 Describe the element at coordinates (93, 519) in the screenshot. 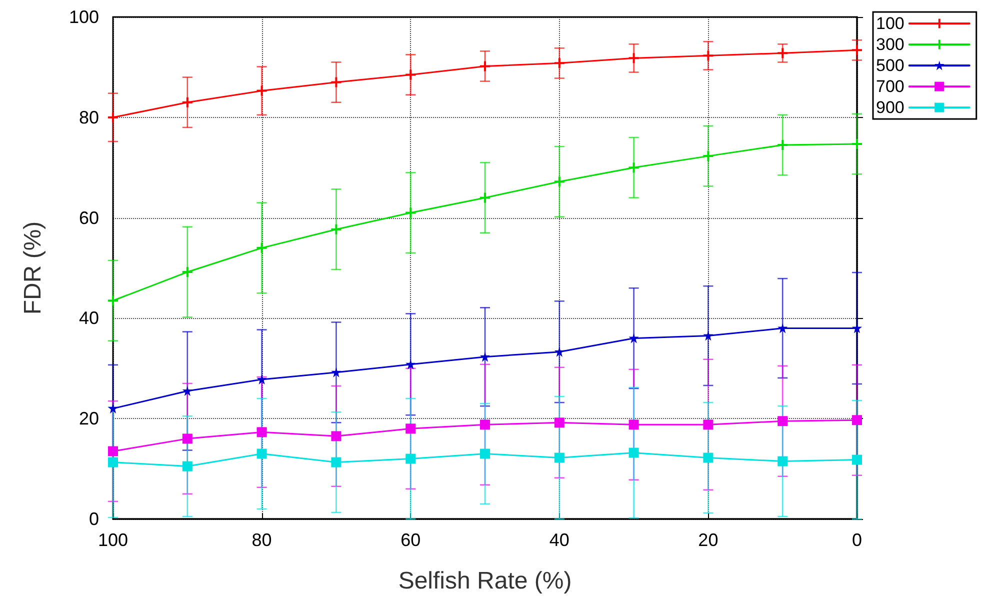

I see `y-tick-label: 0` at that location.